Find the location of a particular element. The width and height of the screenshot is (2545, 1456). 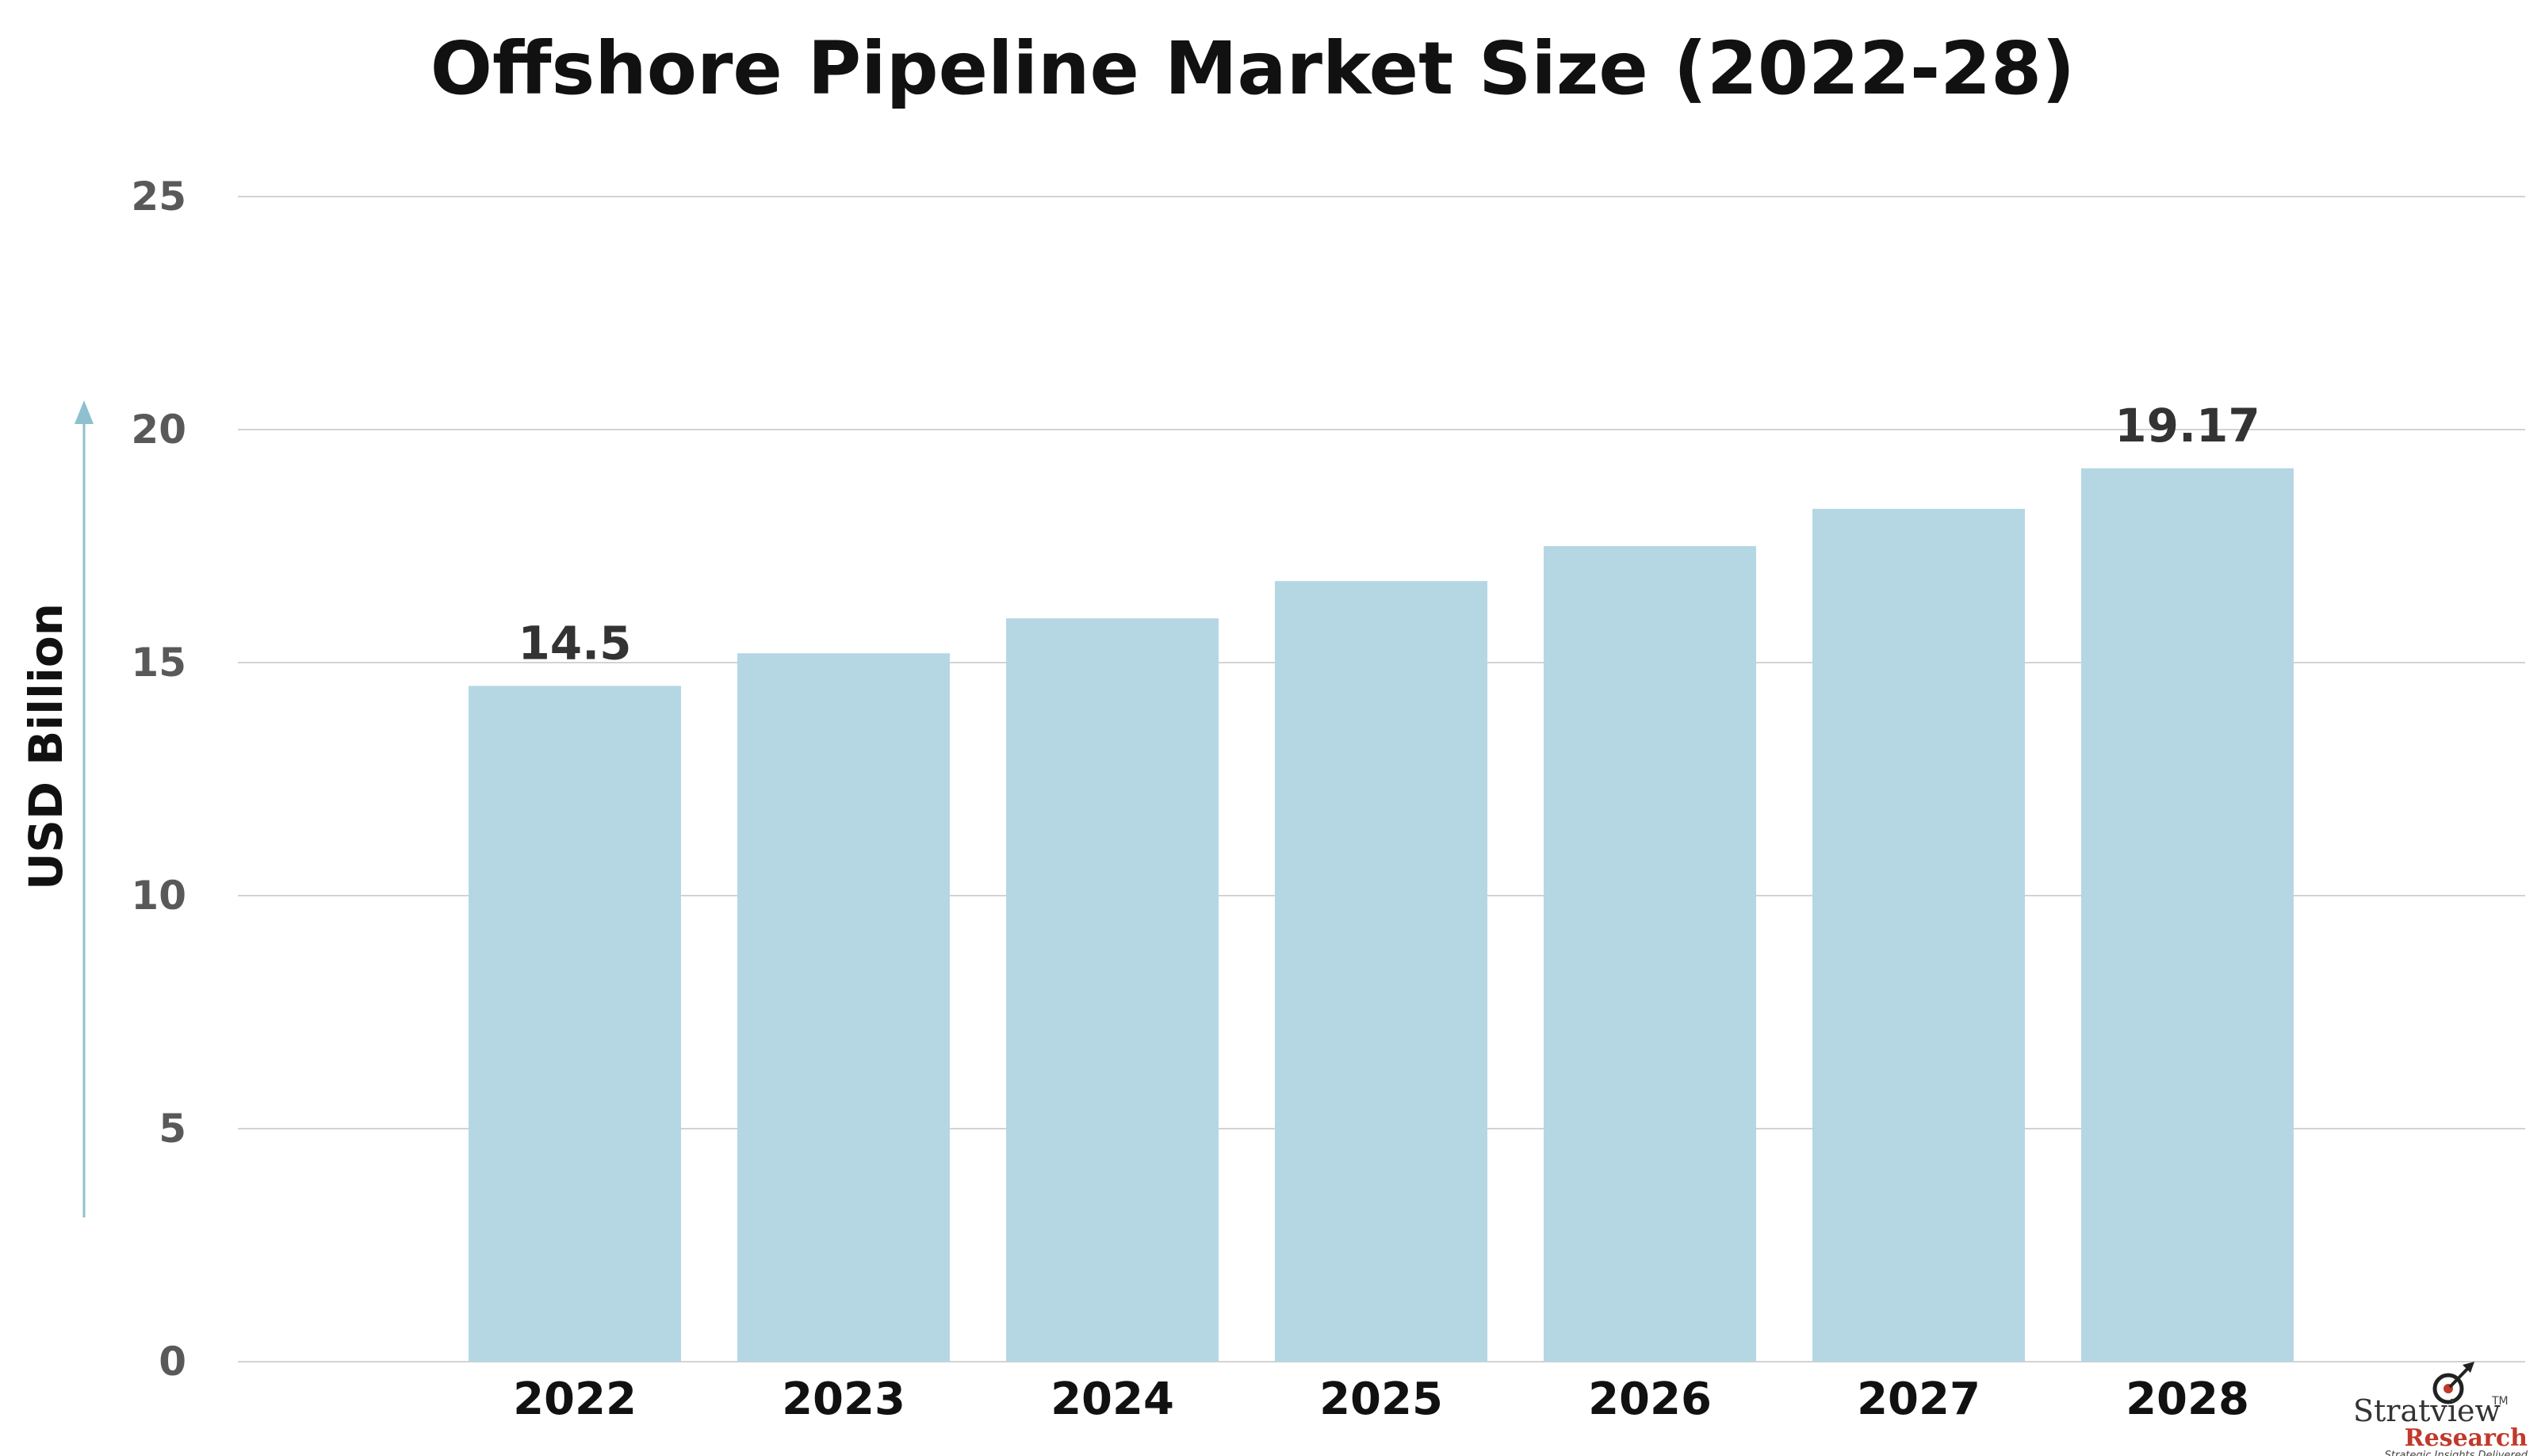

logo-trademark: TM is located at coordinates (2500, 1401).